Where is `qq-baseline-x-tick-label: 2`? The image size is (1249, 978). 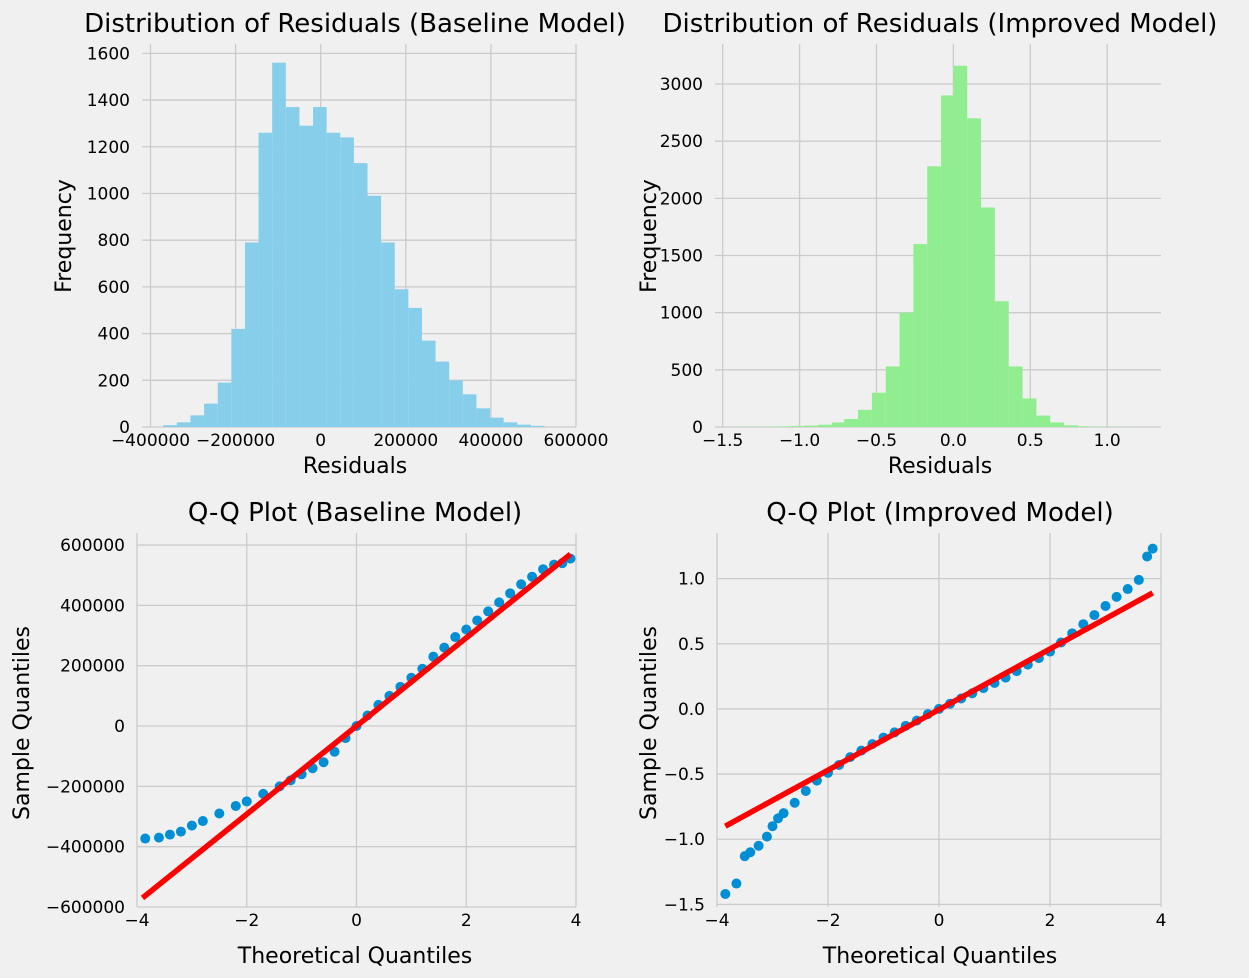
qq-baseline-x-tick-label: 2 is located at coordinates (466, 921).